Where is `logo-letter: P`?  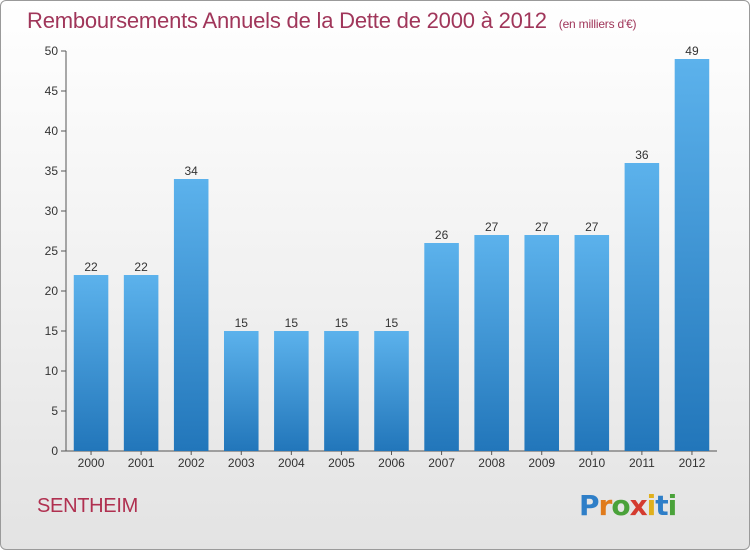
logo-letter: P is located at coordinates (589, 505).